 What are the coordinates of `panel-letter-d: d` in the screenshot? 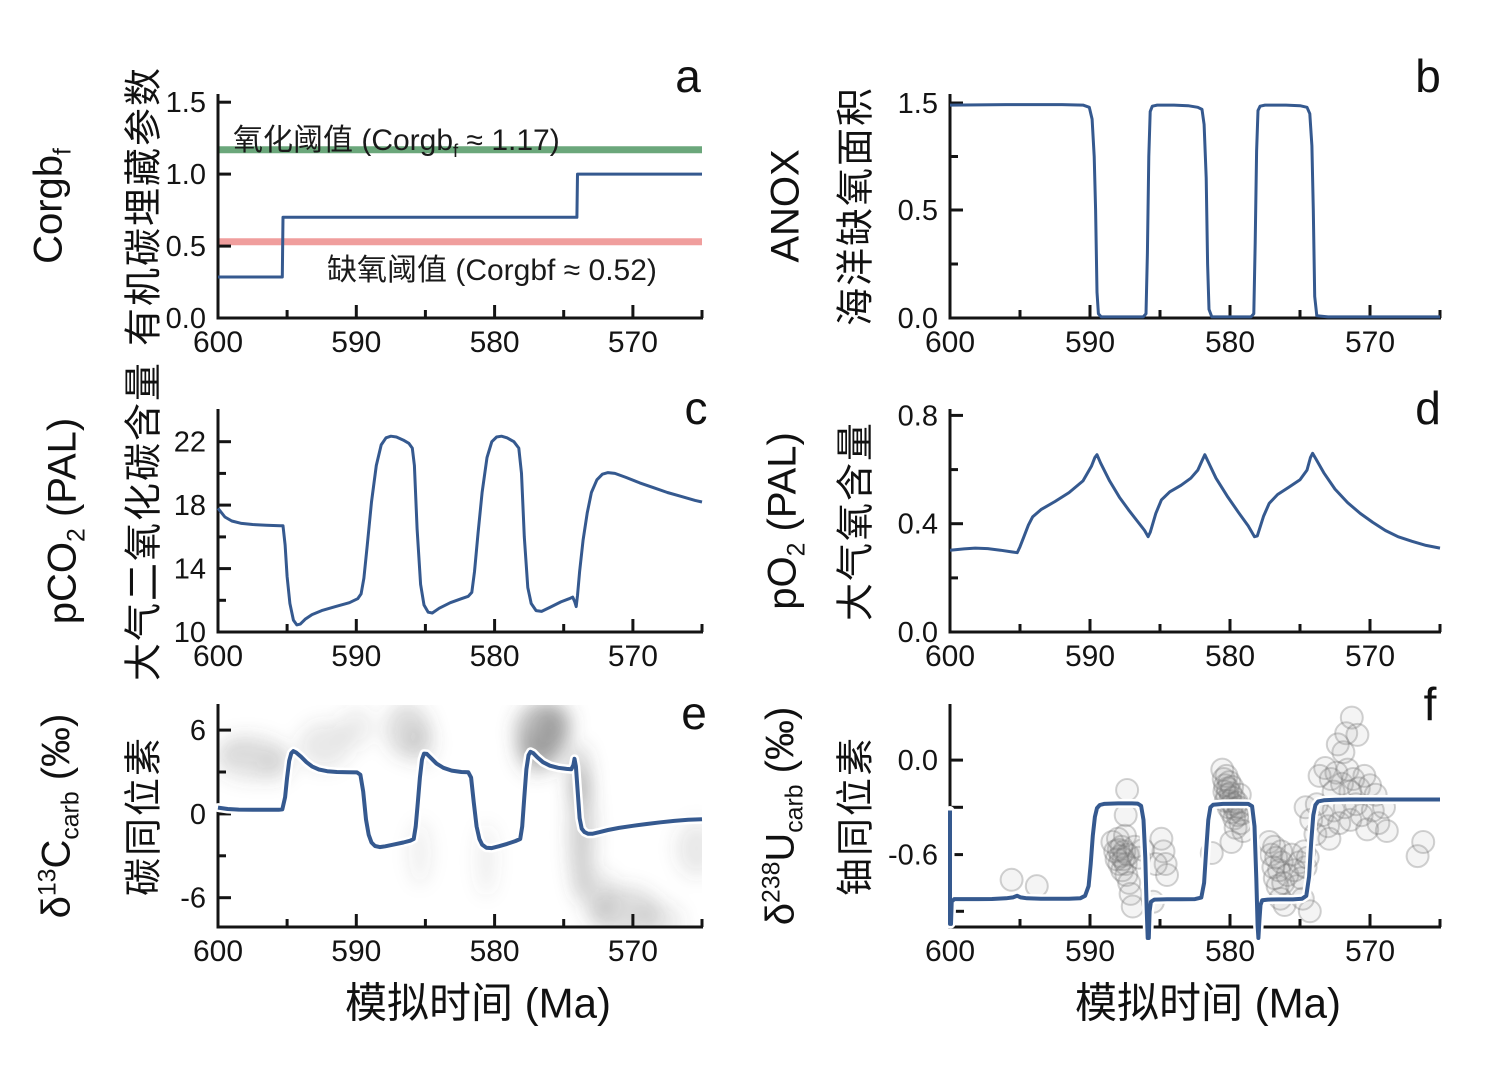 It's located at (1428, 408).